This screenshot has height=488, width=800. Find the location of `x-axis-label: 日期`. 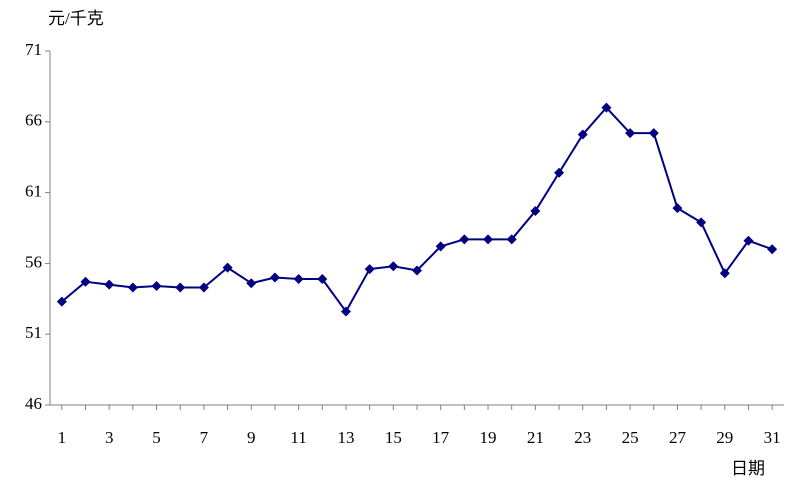

x-axis-label: 日期 is located at coordinates (748, 468).